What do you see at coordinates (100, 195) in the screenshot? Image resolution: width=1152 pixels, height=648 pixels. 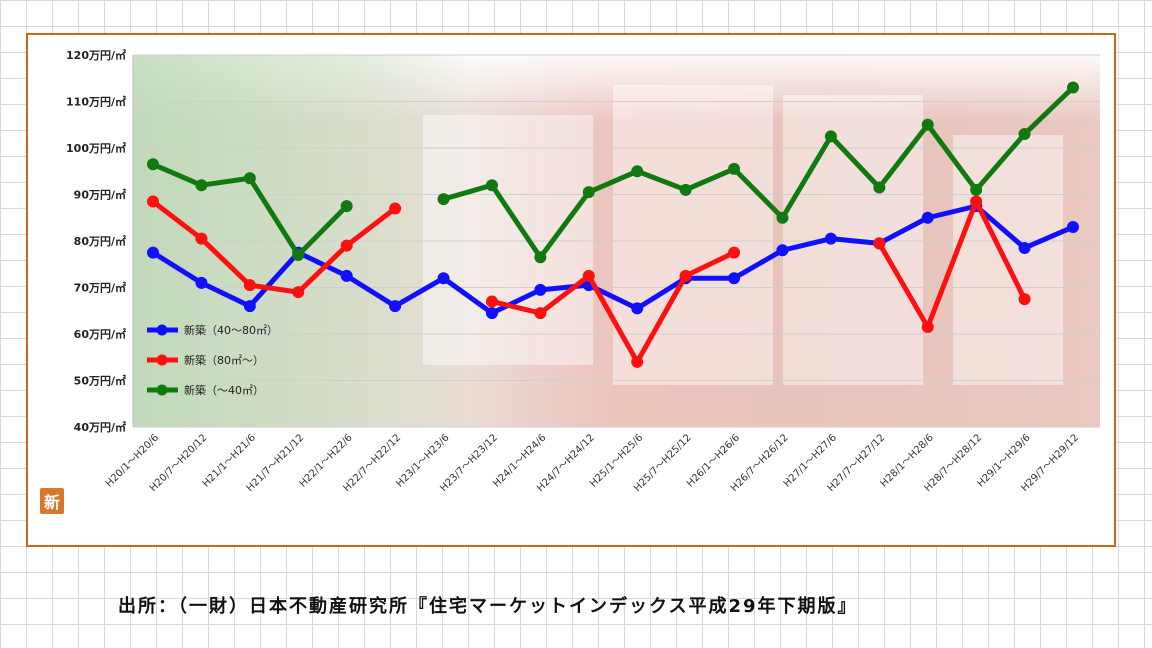 I see `y-tick-label: 90万円/㎡` at bounding box center [100, 195].